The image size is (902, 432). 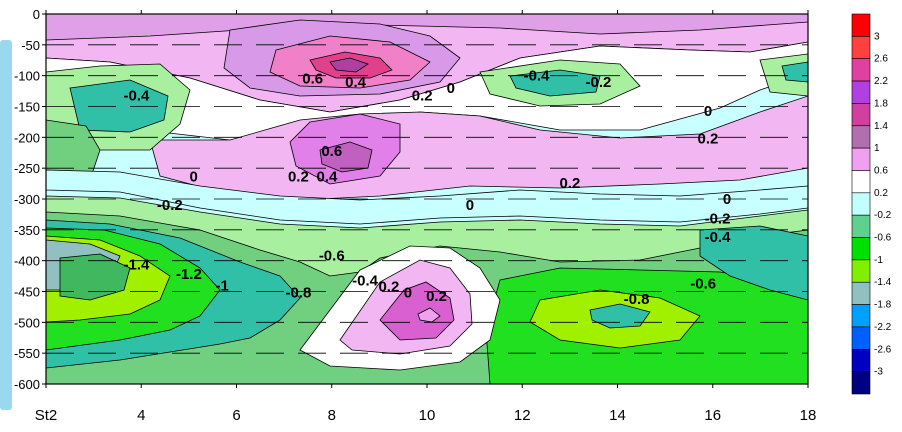 What do you see at coordinates (881, 59) in the screenshot?
I see `colorbar-label: 2.6` at bounding box center [881, 59].